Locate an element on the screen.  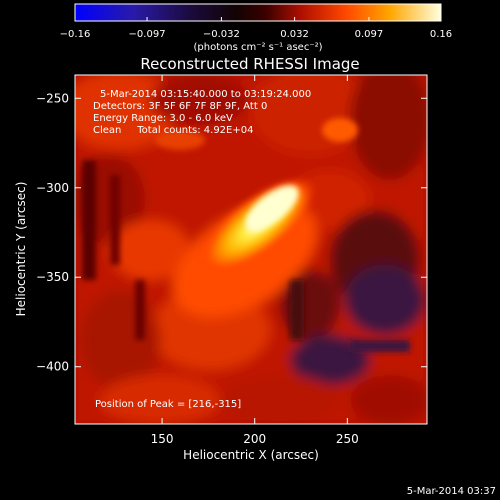
x-tick-label: 200 is located at coordinates (254, 439).